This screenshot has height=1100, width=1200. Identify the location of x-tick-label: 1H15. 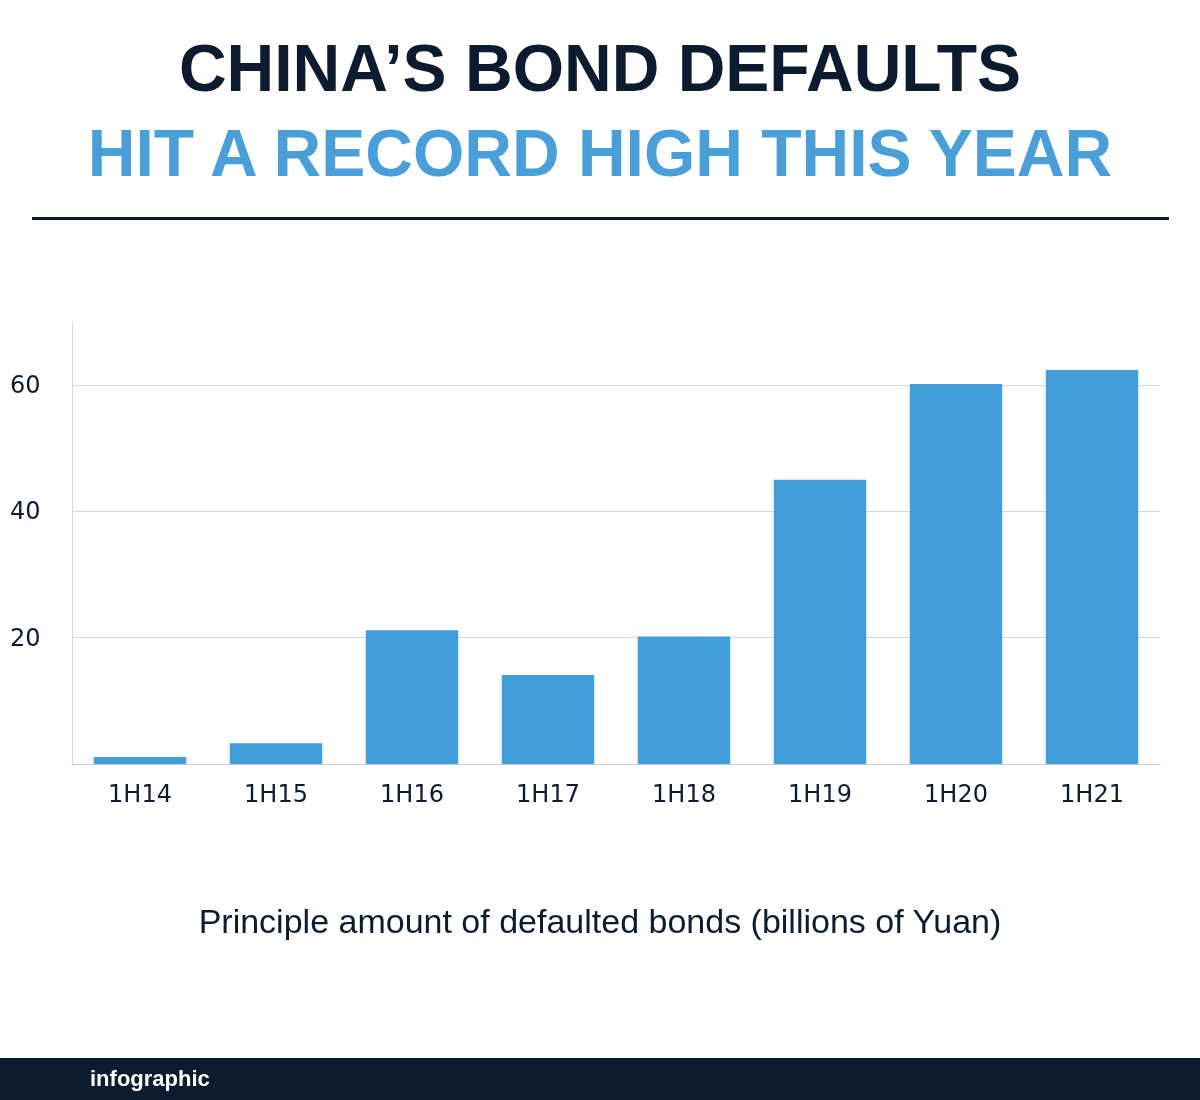
(276, 794).